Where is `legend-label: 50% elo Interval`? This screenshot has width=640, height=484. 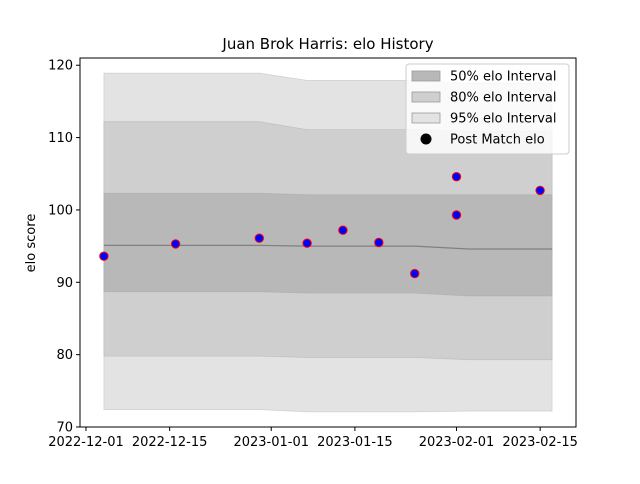
legend-label: 50% elo Interval is located at coordinates (503, 77).